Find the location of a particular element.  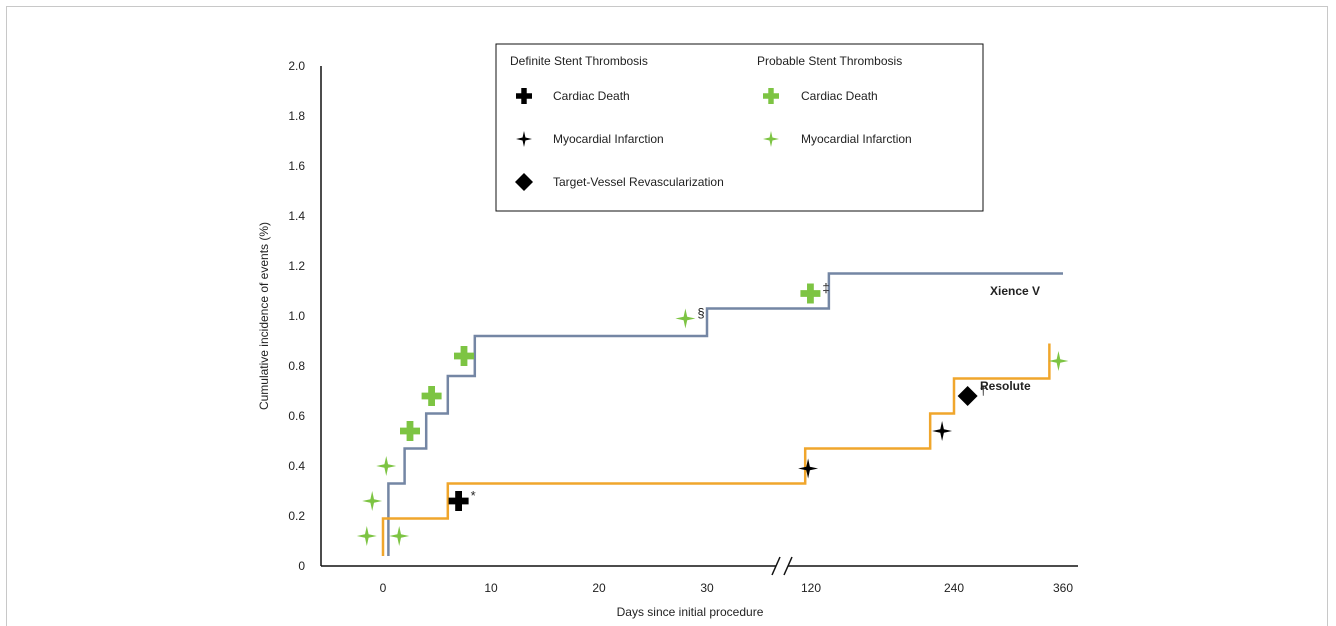

y-tick-label: 1.8 is located at coordinates (296, 116).